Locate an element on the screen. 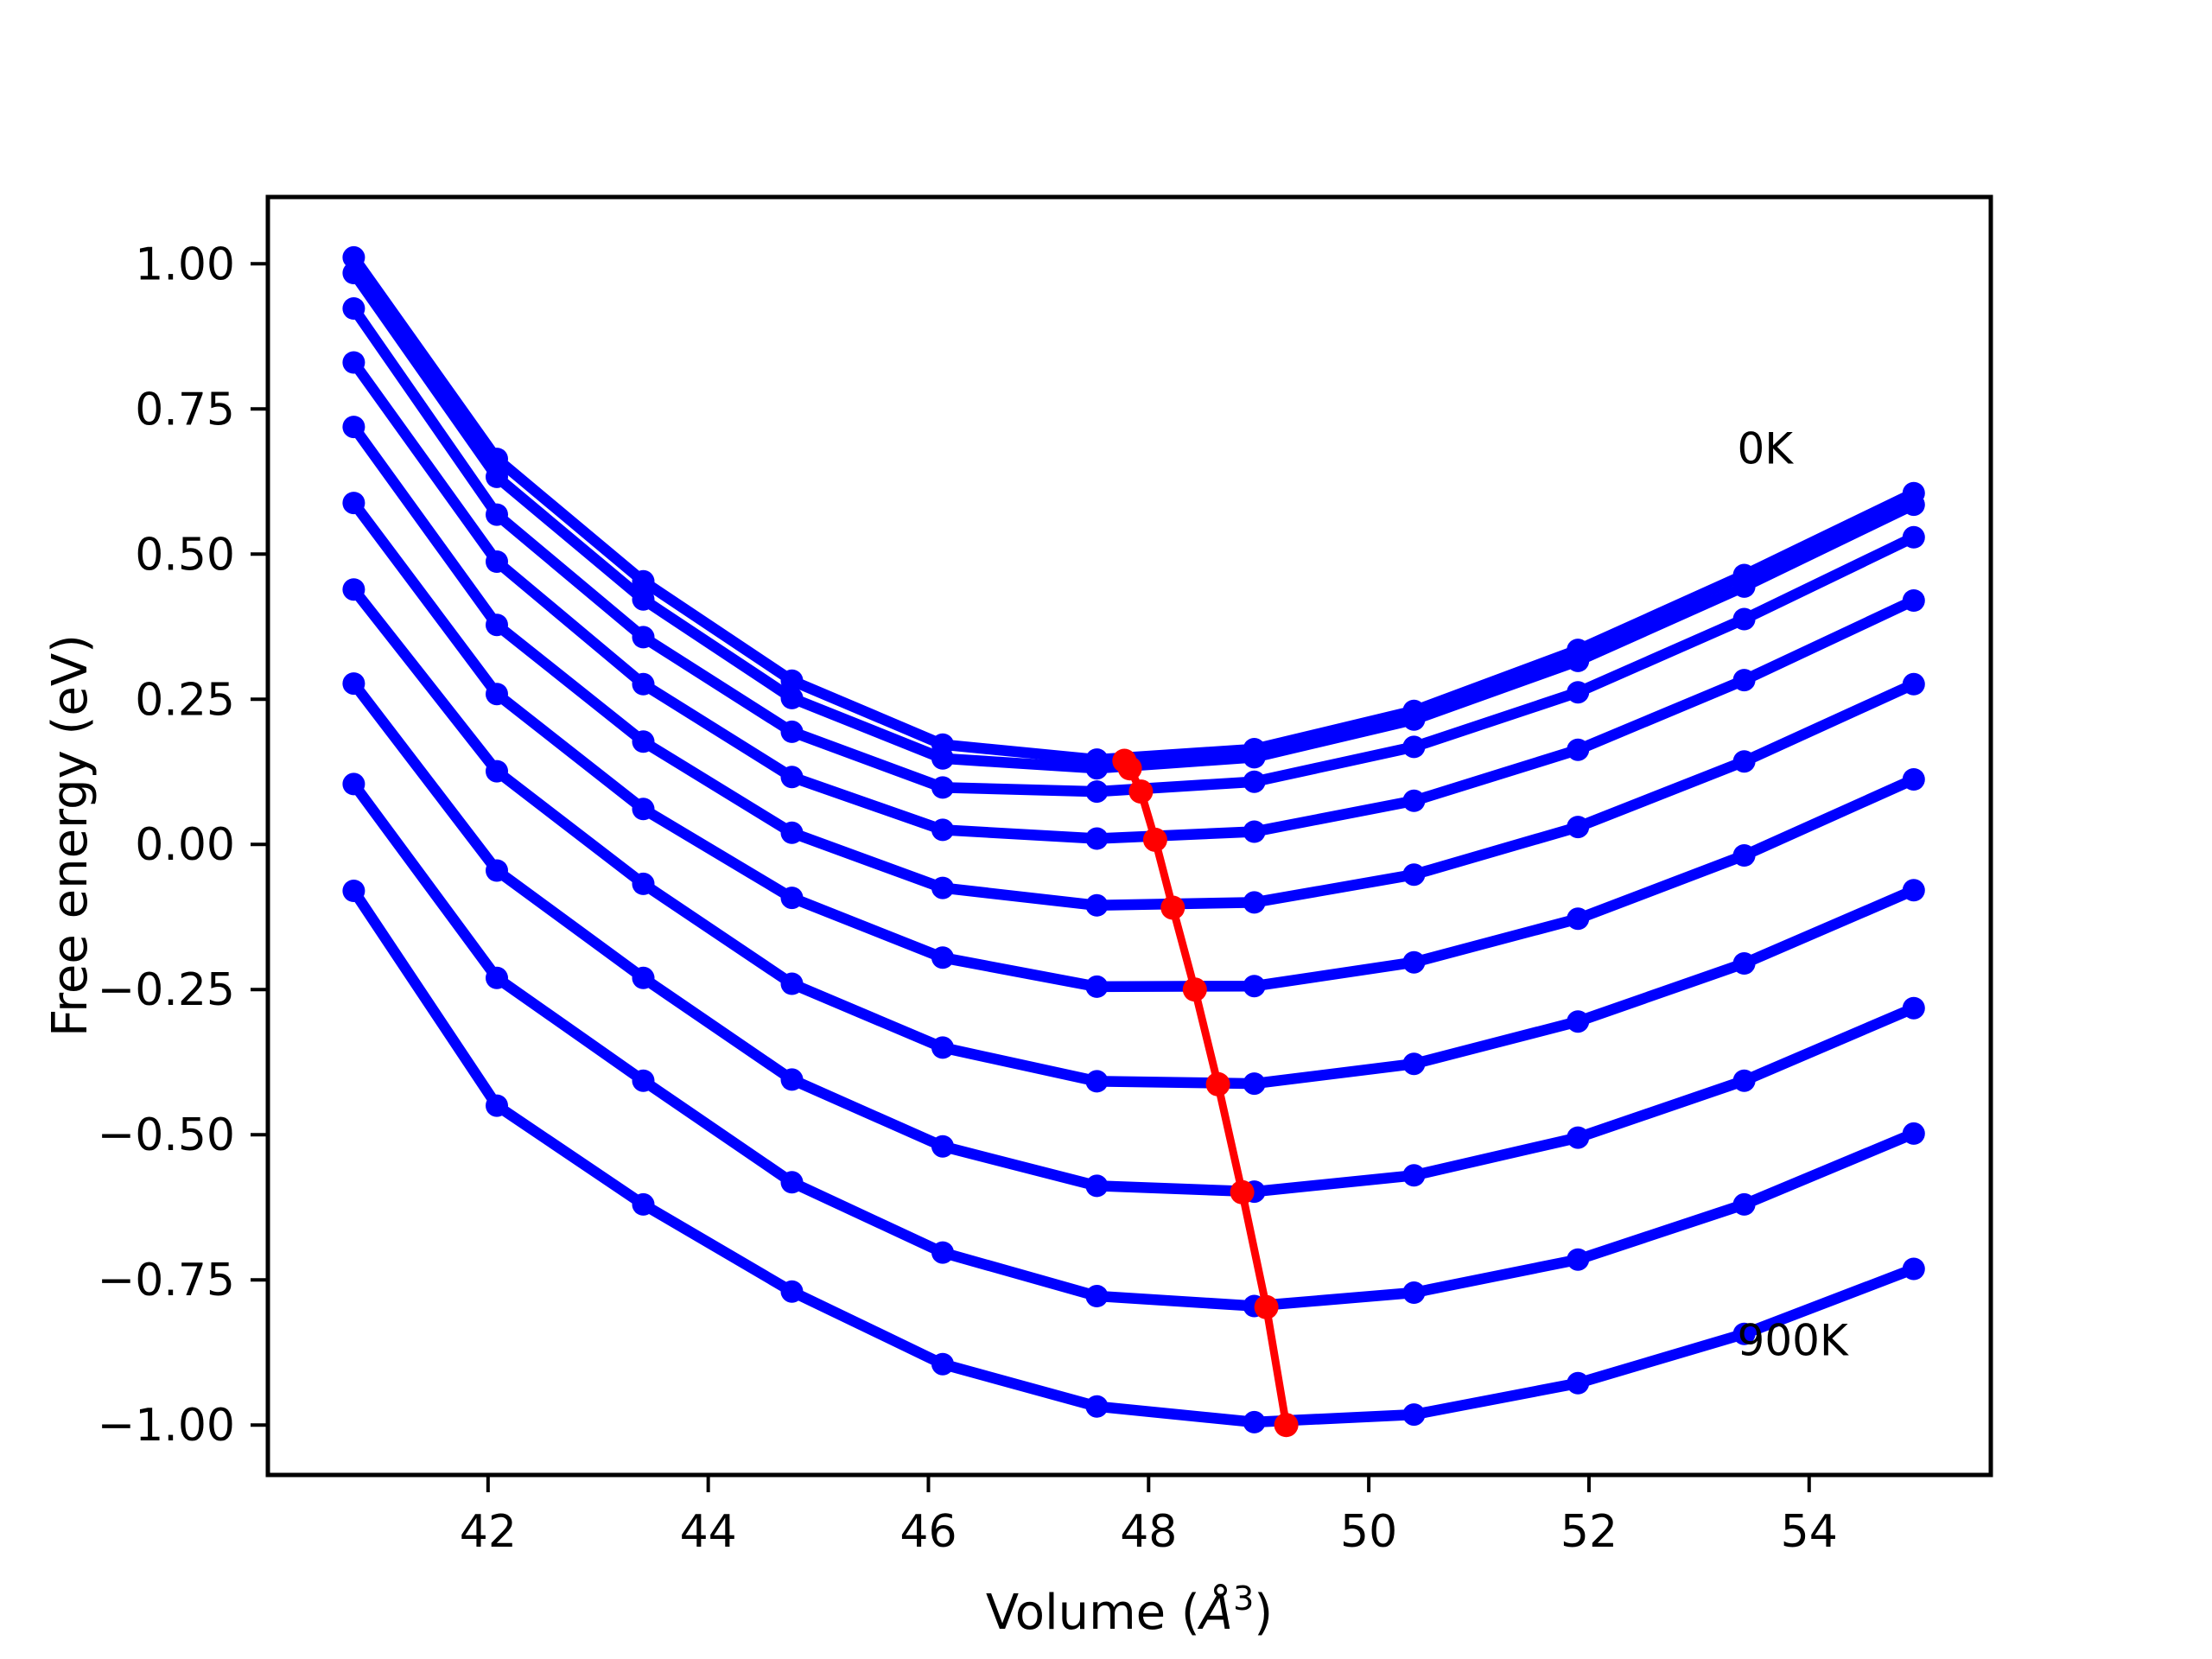 This screenshot has height=1659, width=2212. x-axis-label-prefix: Volume ( is located at coordinates (1093, 1613).